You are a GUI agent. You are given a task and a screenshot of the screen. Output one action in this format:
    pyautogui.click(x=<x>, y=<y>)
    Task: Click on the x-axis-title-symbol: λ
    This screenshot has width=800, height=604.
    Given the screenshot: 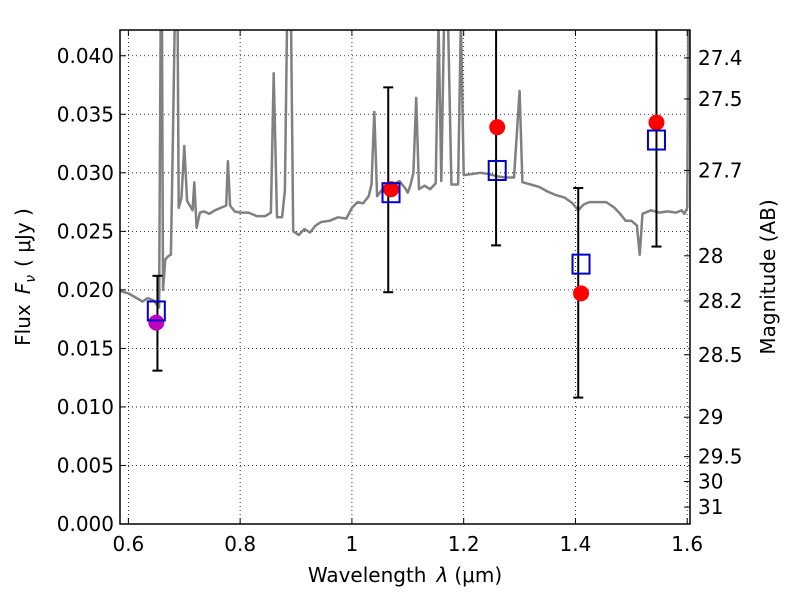 What is the action you would take?
    pyautogui.click(x=442, y=575)
    